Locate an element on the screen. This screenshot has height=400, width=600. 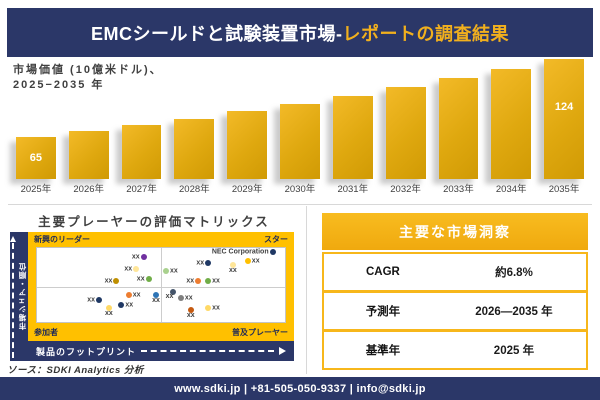
page-title-main: EMCシールドと試験装置市場- is located at coordinates (217, 33).